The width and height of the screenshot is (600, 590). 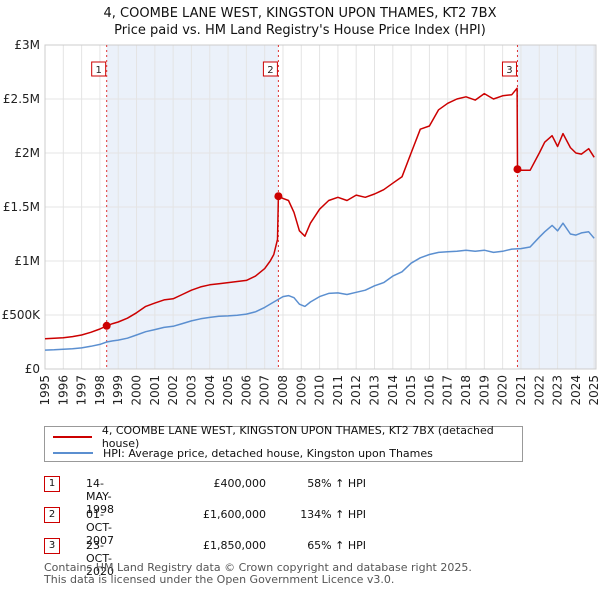 What do you see at coordinates (27, 261) in the screenshot?
I see `y-tick-label: £1M` at bounding box center [27, 261].